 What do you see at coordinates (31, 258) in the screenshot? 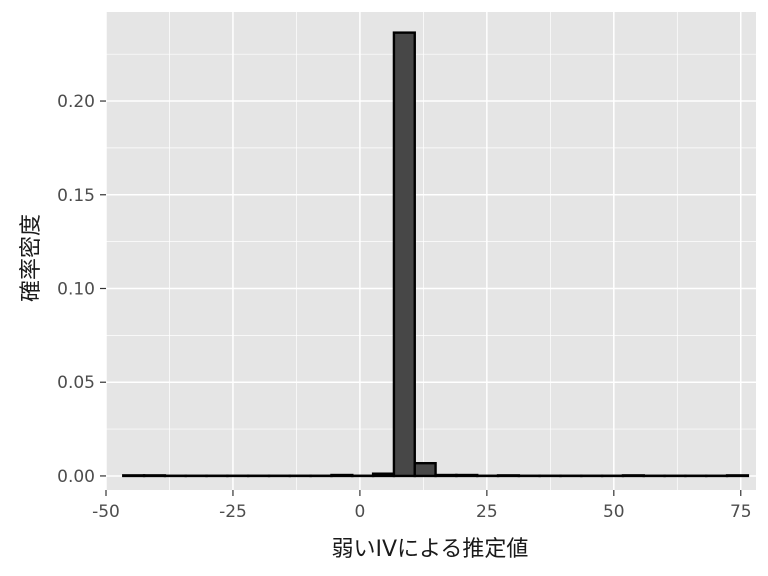
I see `y-axis-title: 確率密度` at bounding box center [31, 258].